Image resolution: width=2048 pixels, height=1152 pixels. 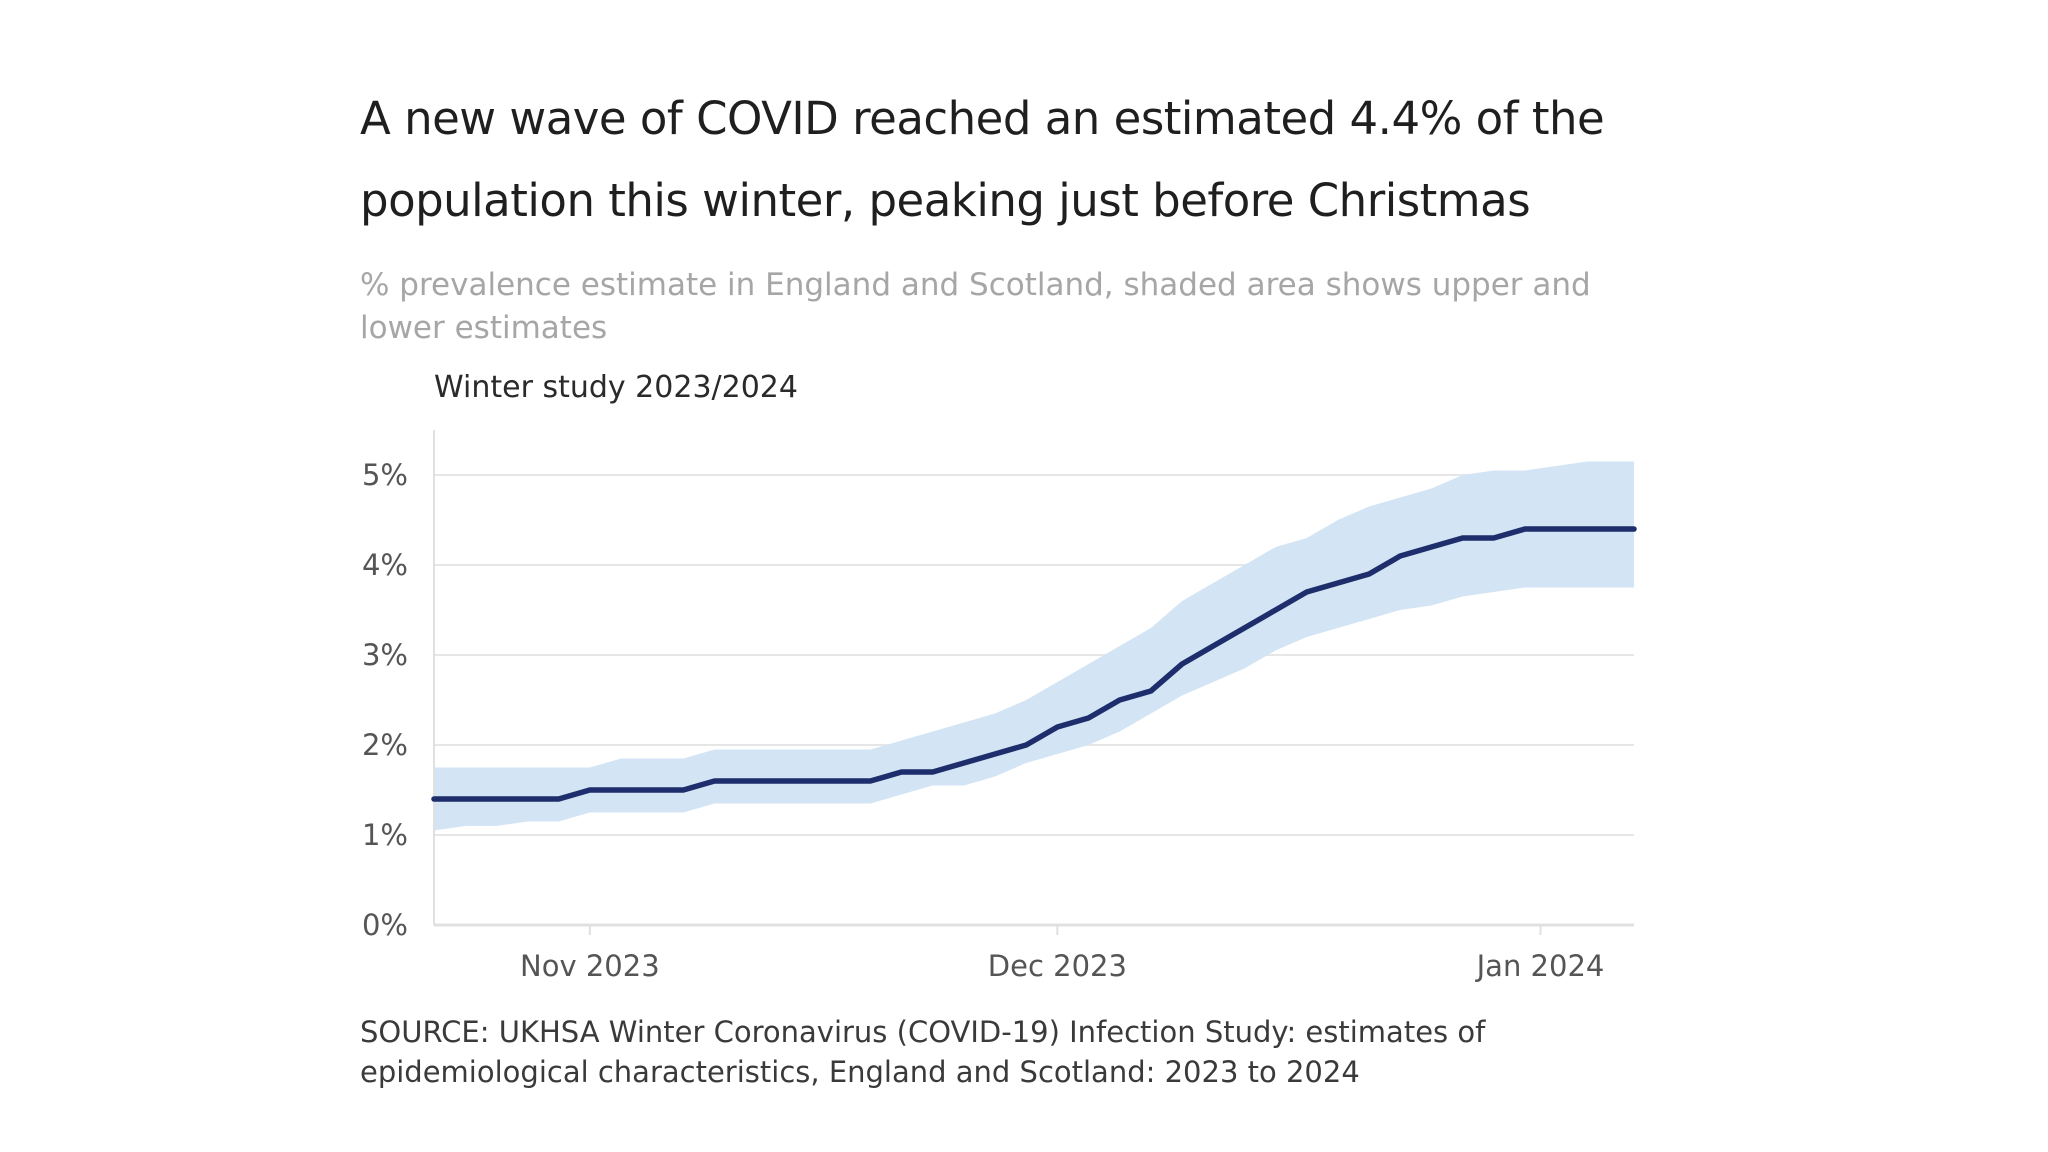 I want to click on y-tick-label-4: 4%, so click(x=385, y=565).